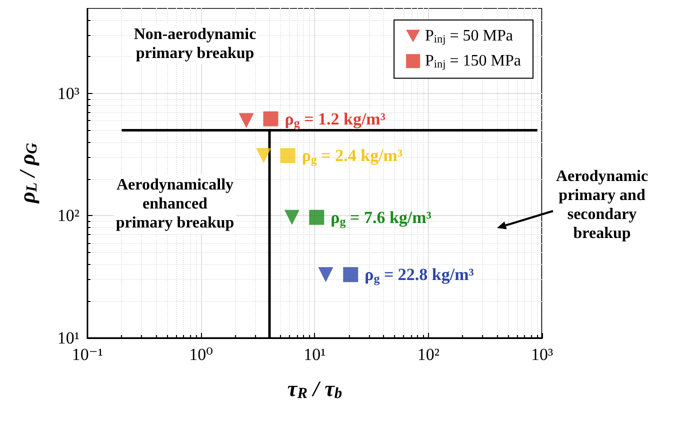  Describe the element at coordinates (27, 173) in the screenshot. I see `y-axis-title: ρL / ρG` at that location.